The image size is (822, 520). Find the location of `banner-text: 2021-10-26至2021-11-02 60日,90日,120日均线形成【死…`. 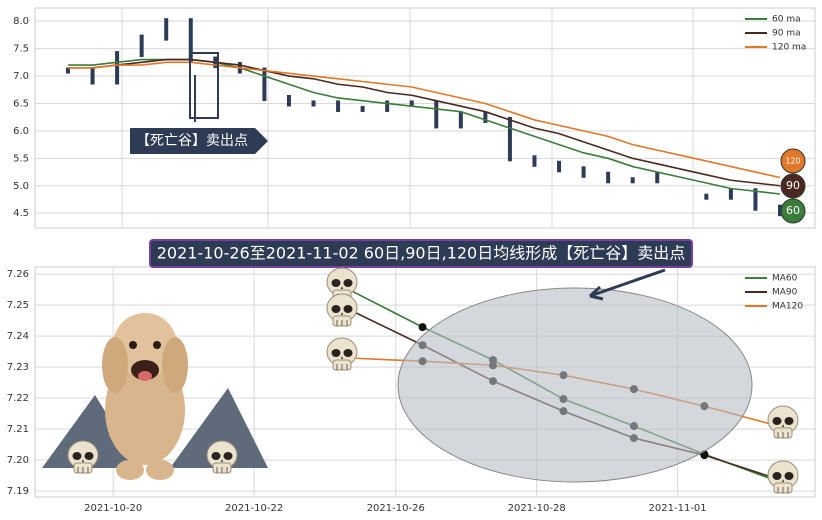

banner-text: 2021-10-26至2021-11-02 60日,90日,120日均线形成【死… is located at coordinates (421, 253).